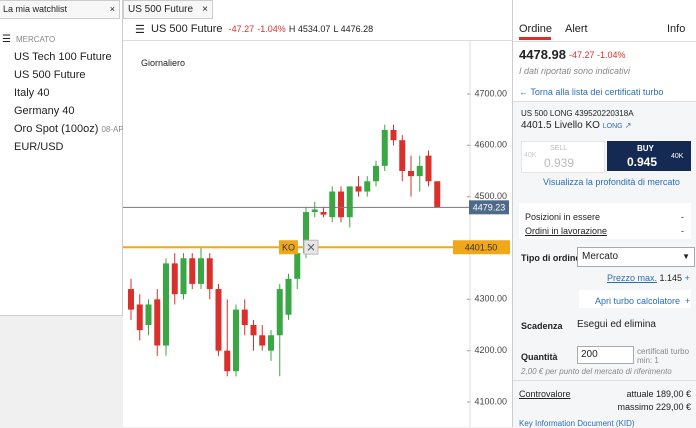 This screenshot has width=696, height=428. What do you see at coordinates (187, 29) in the screenshot?
I see `quote-name: US 500 Future` at bounding box center [187, 29].